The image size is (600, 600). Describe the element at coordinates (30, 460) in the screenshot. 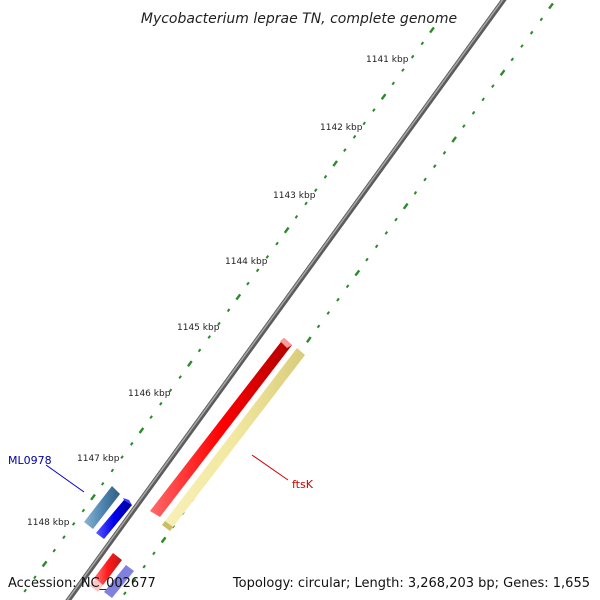

I see `ml0978-label: ML0978` at that location.